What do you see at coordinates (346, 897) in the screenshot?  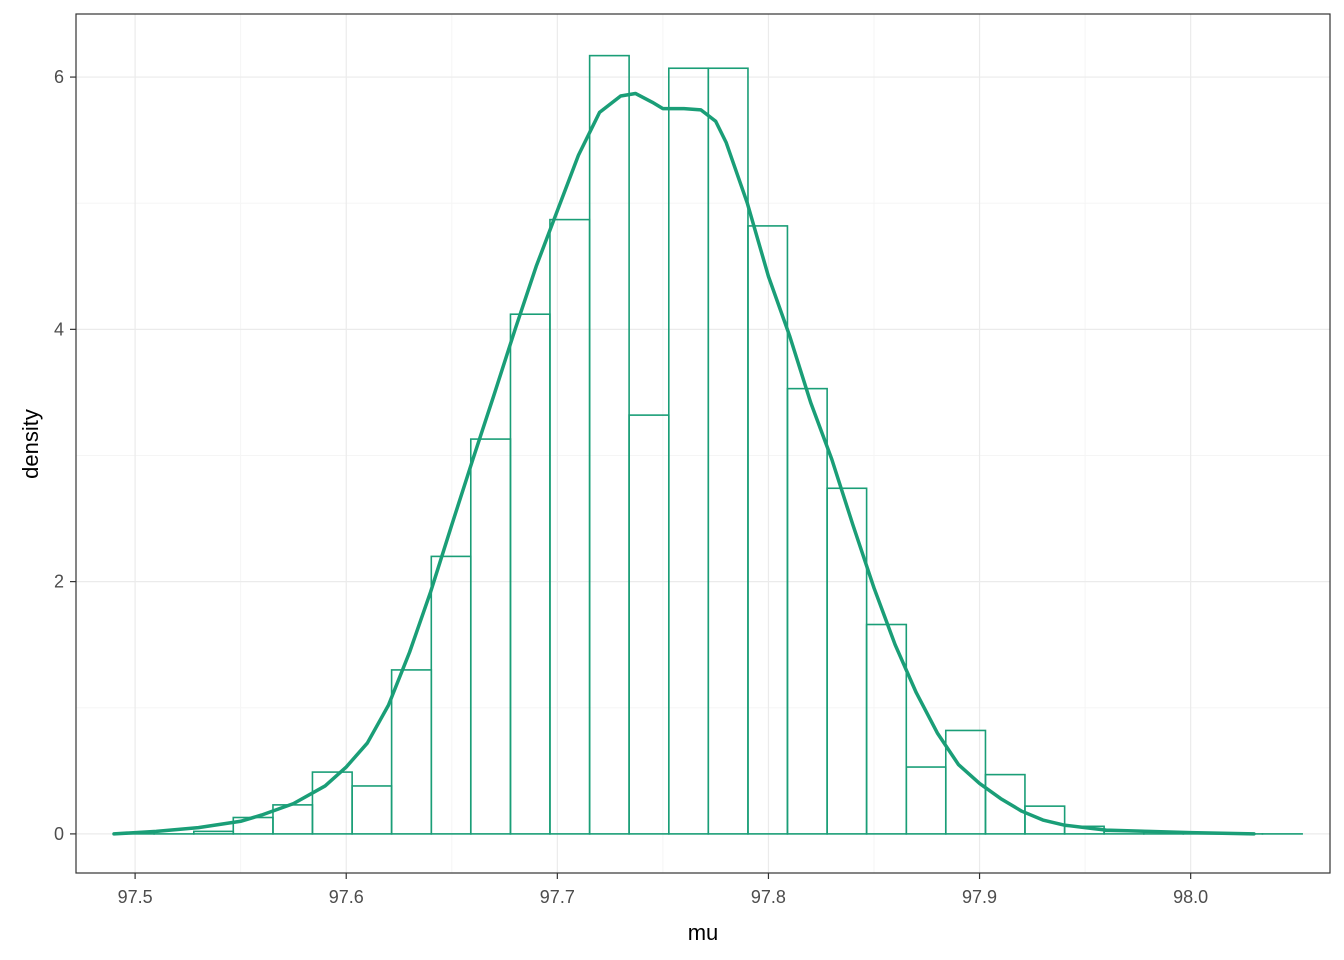 I see `x-tick-label: 97.6` at bounding box center [346, 897].